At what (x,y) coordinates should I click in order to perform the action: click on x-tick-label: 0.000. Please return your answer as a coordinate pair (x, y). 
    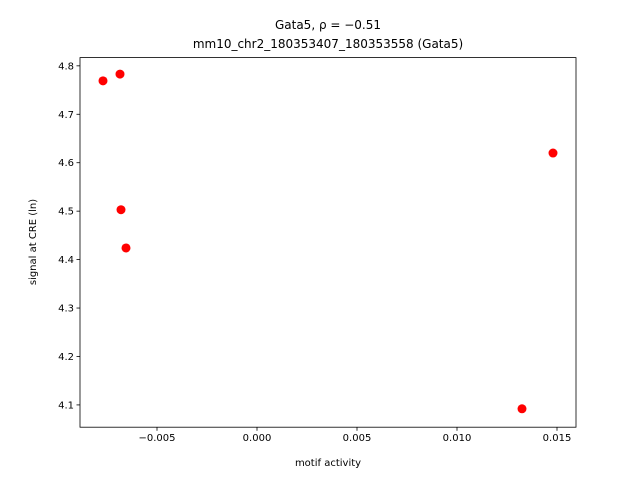
    Looking at the image, I should click on (257, 438).